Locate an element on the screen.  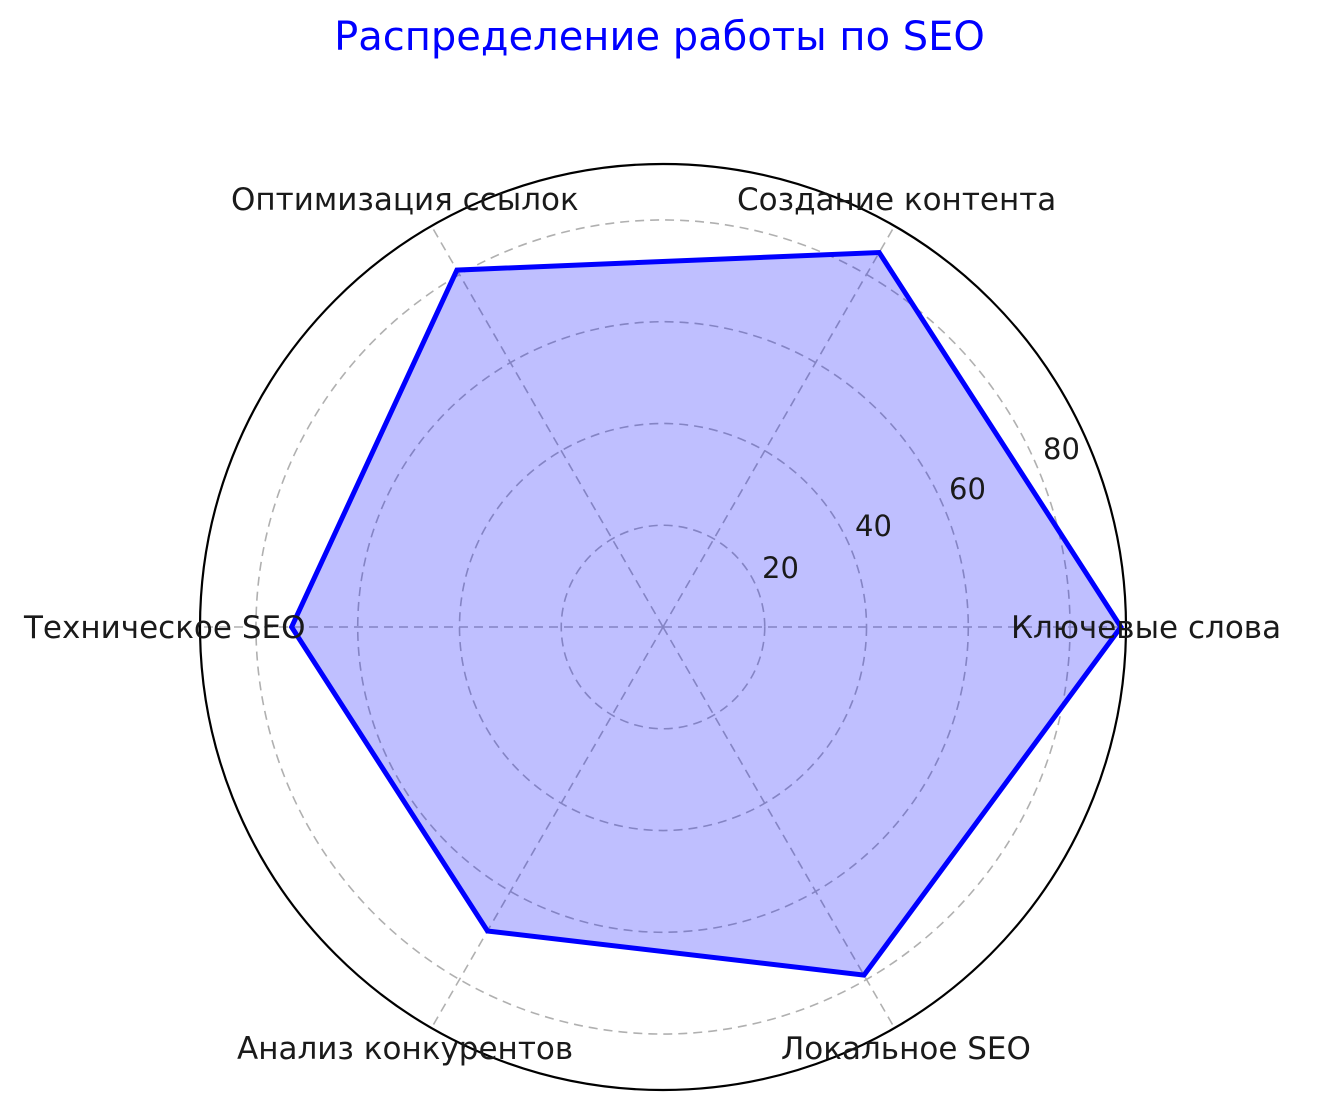
r-tick-label-80: 80 is located at coordinates (1061, 449).